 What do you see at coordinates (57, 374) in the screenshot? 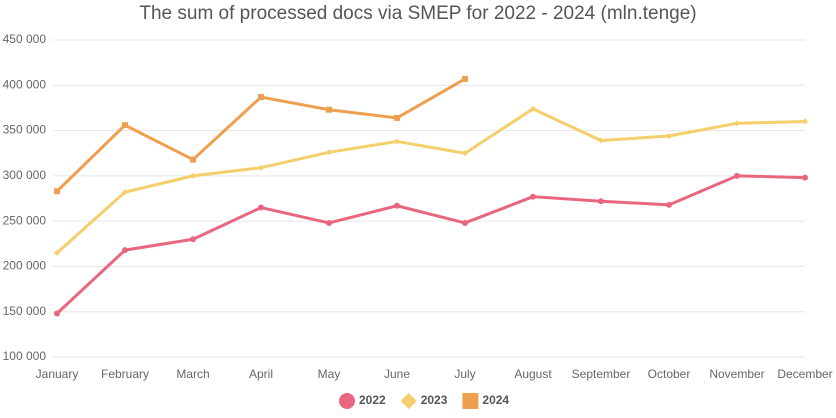
I see `x-tick-label: January` at bounding box center [57, 374].